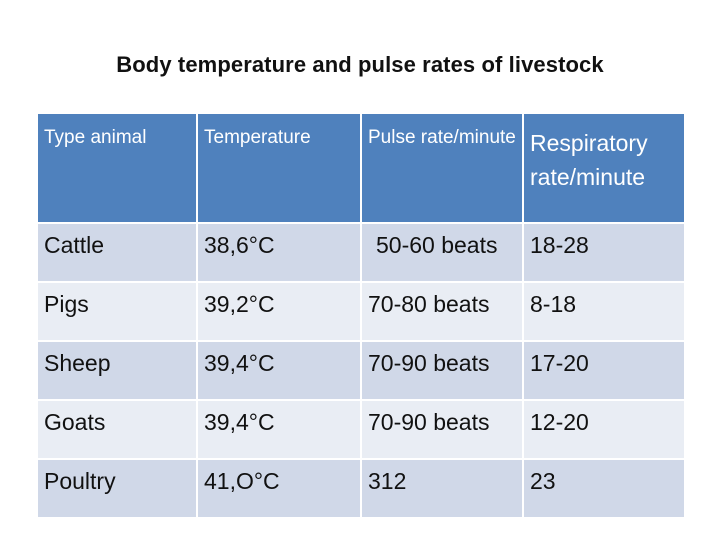  I want to click on cell-temperature: 38,6°C, so click(279, 252).